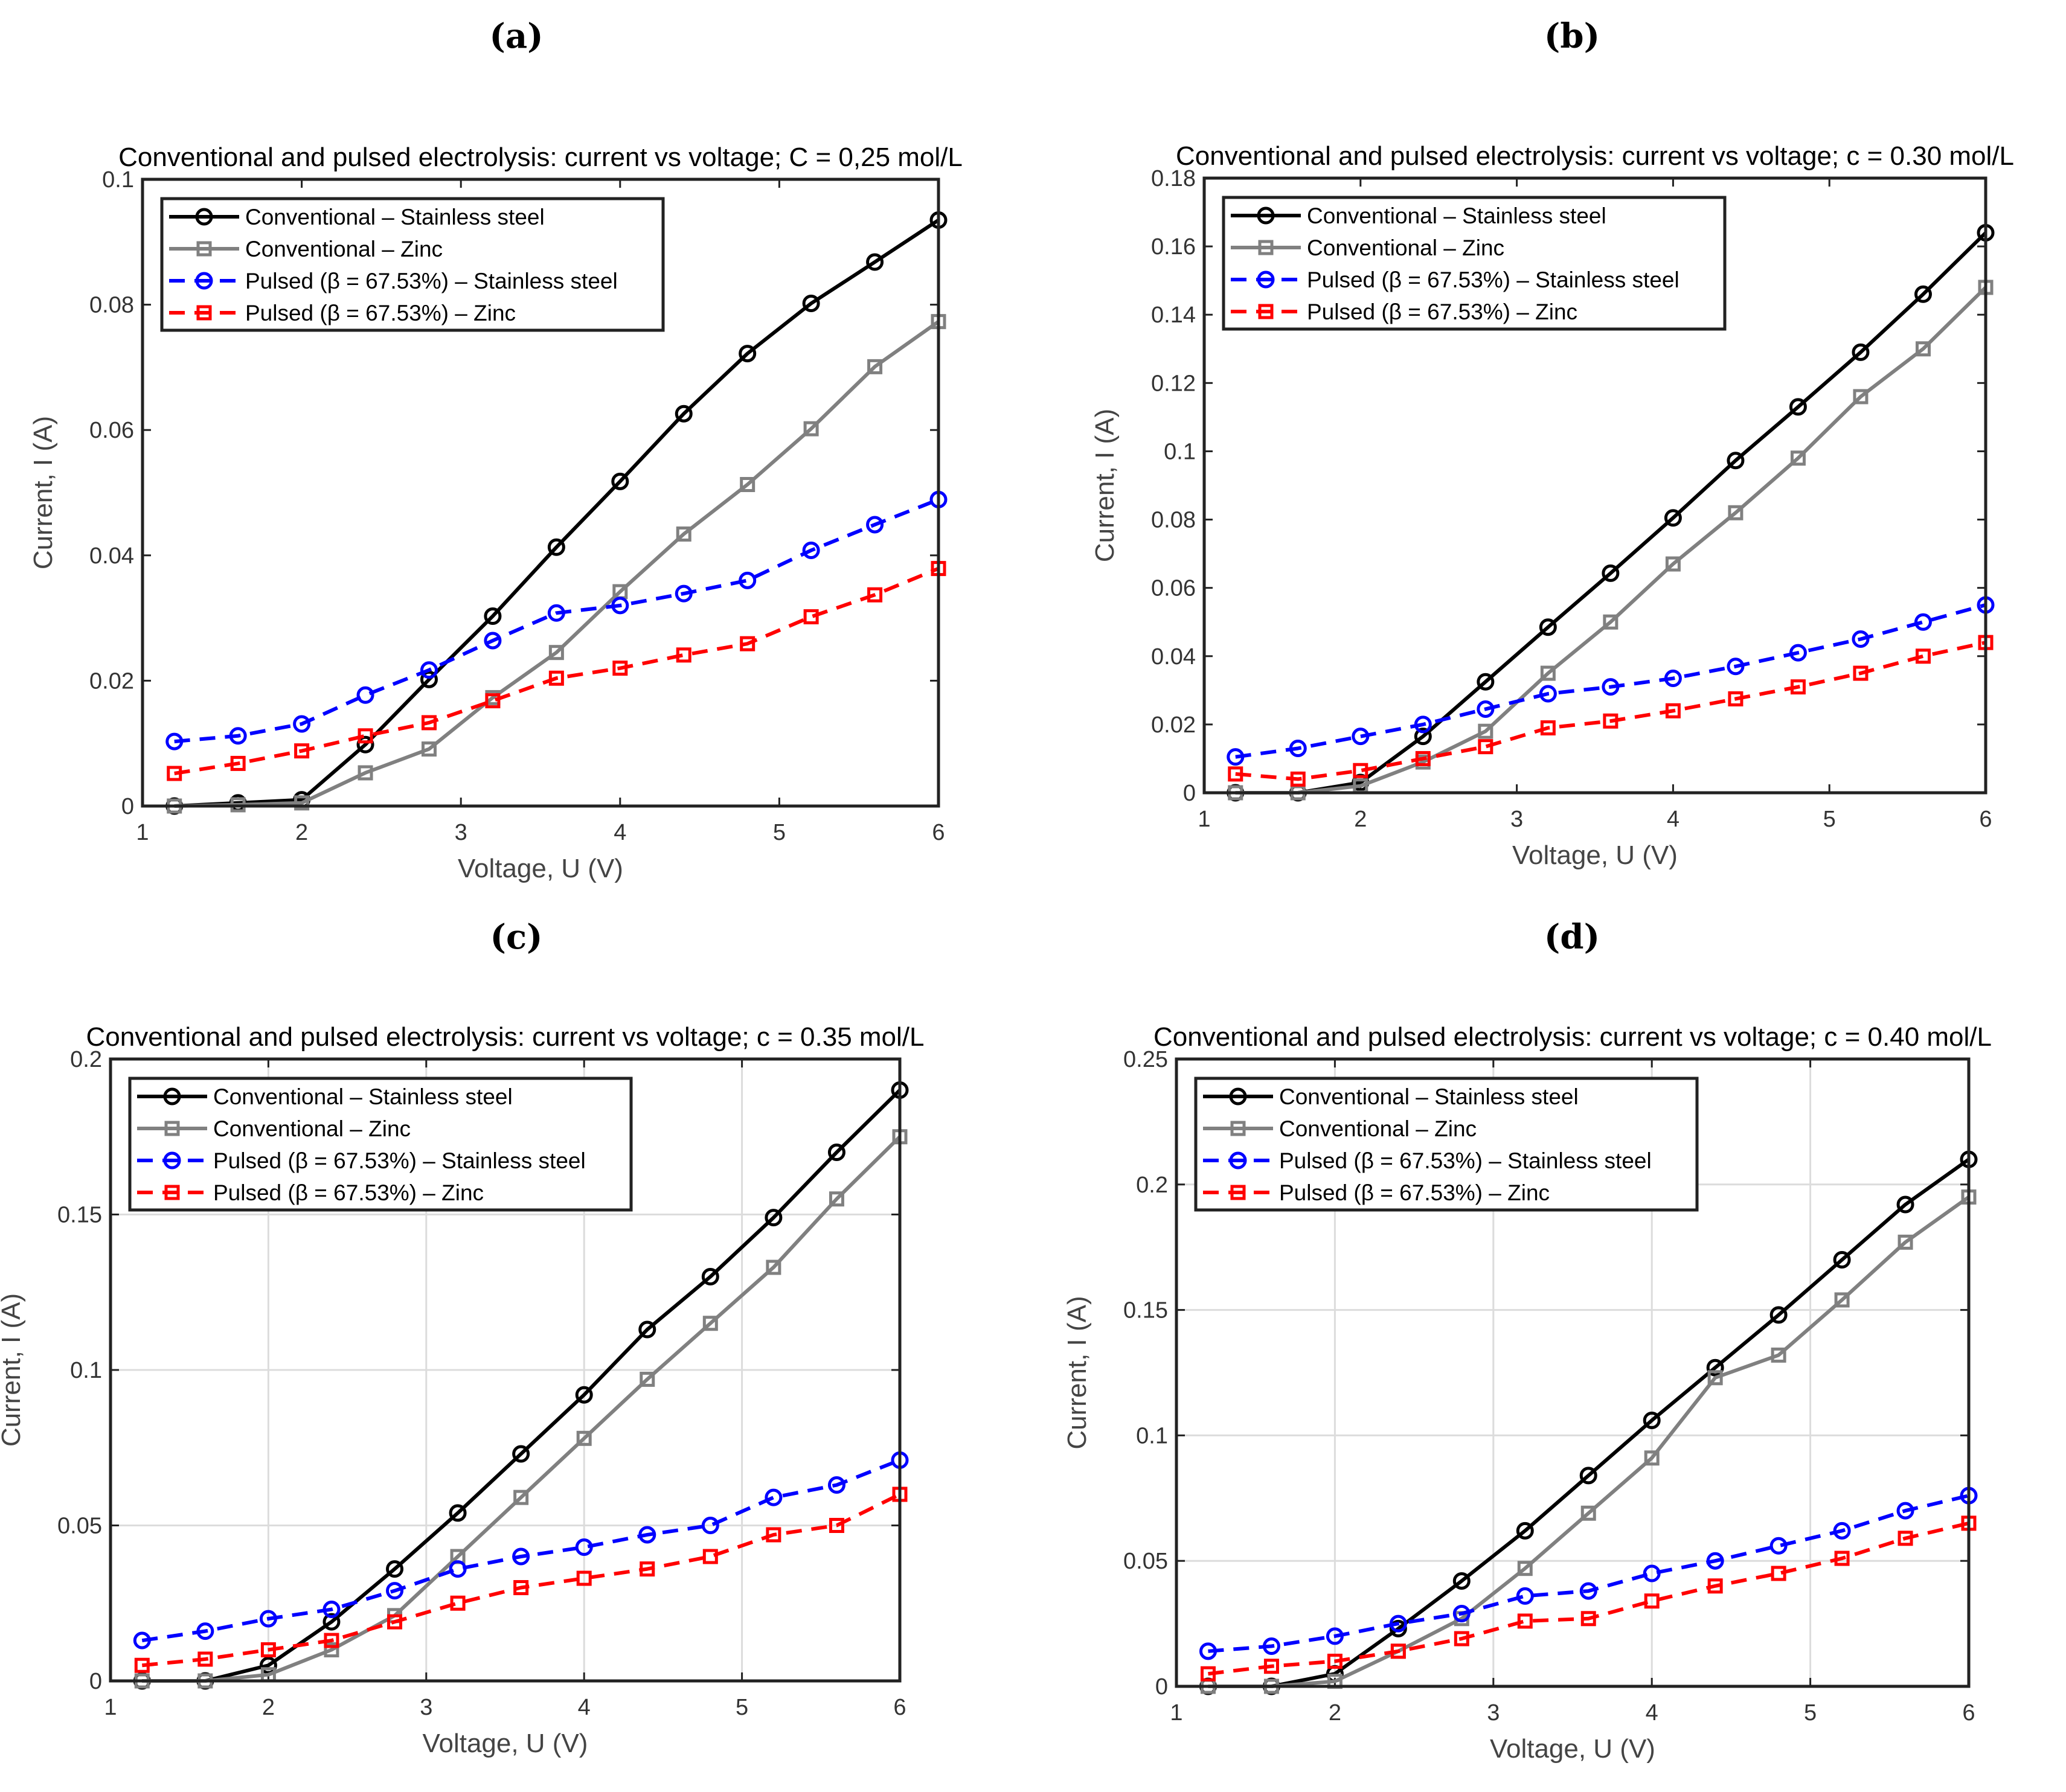 The height and width of the screenshot is (1792, 2066). I want to click on y-tick-label: 0.08, so click(111, 305).